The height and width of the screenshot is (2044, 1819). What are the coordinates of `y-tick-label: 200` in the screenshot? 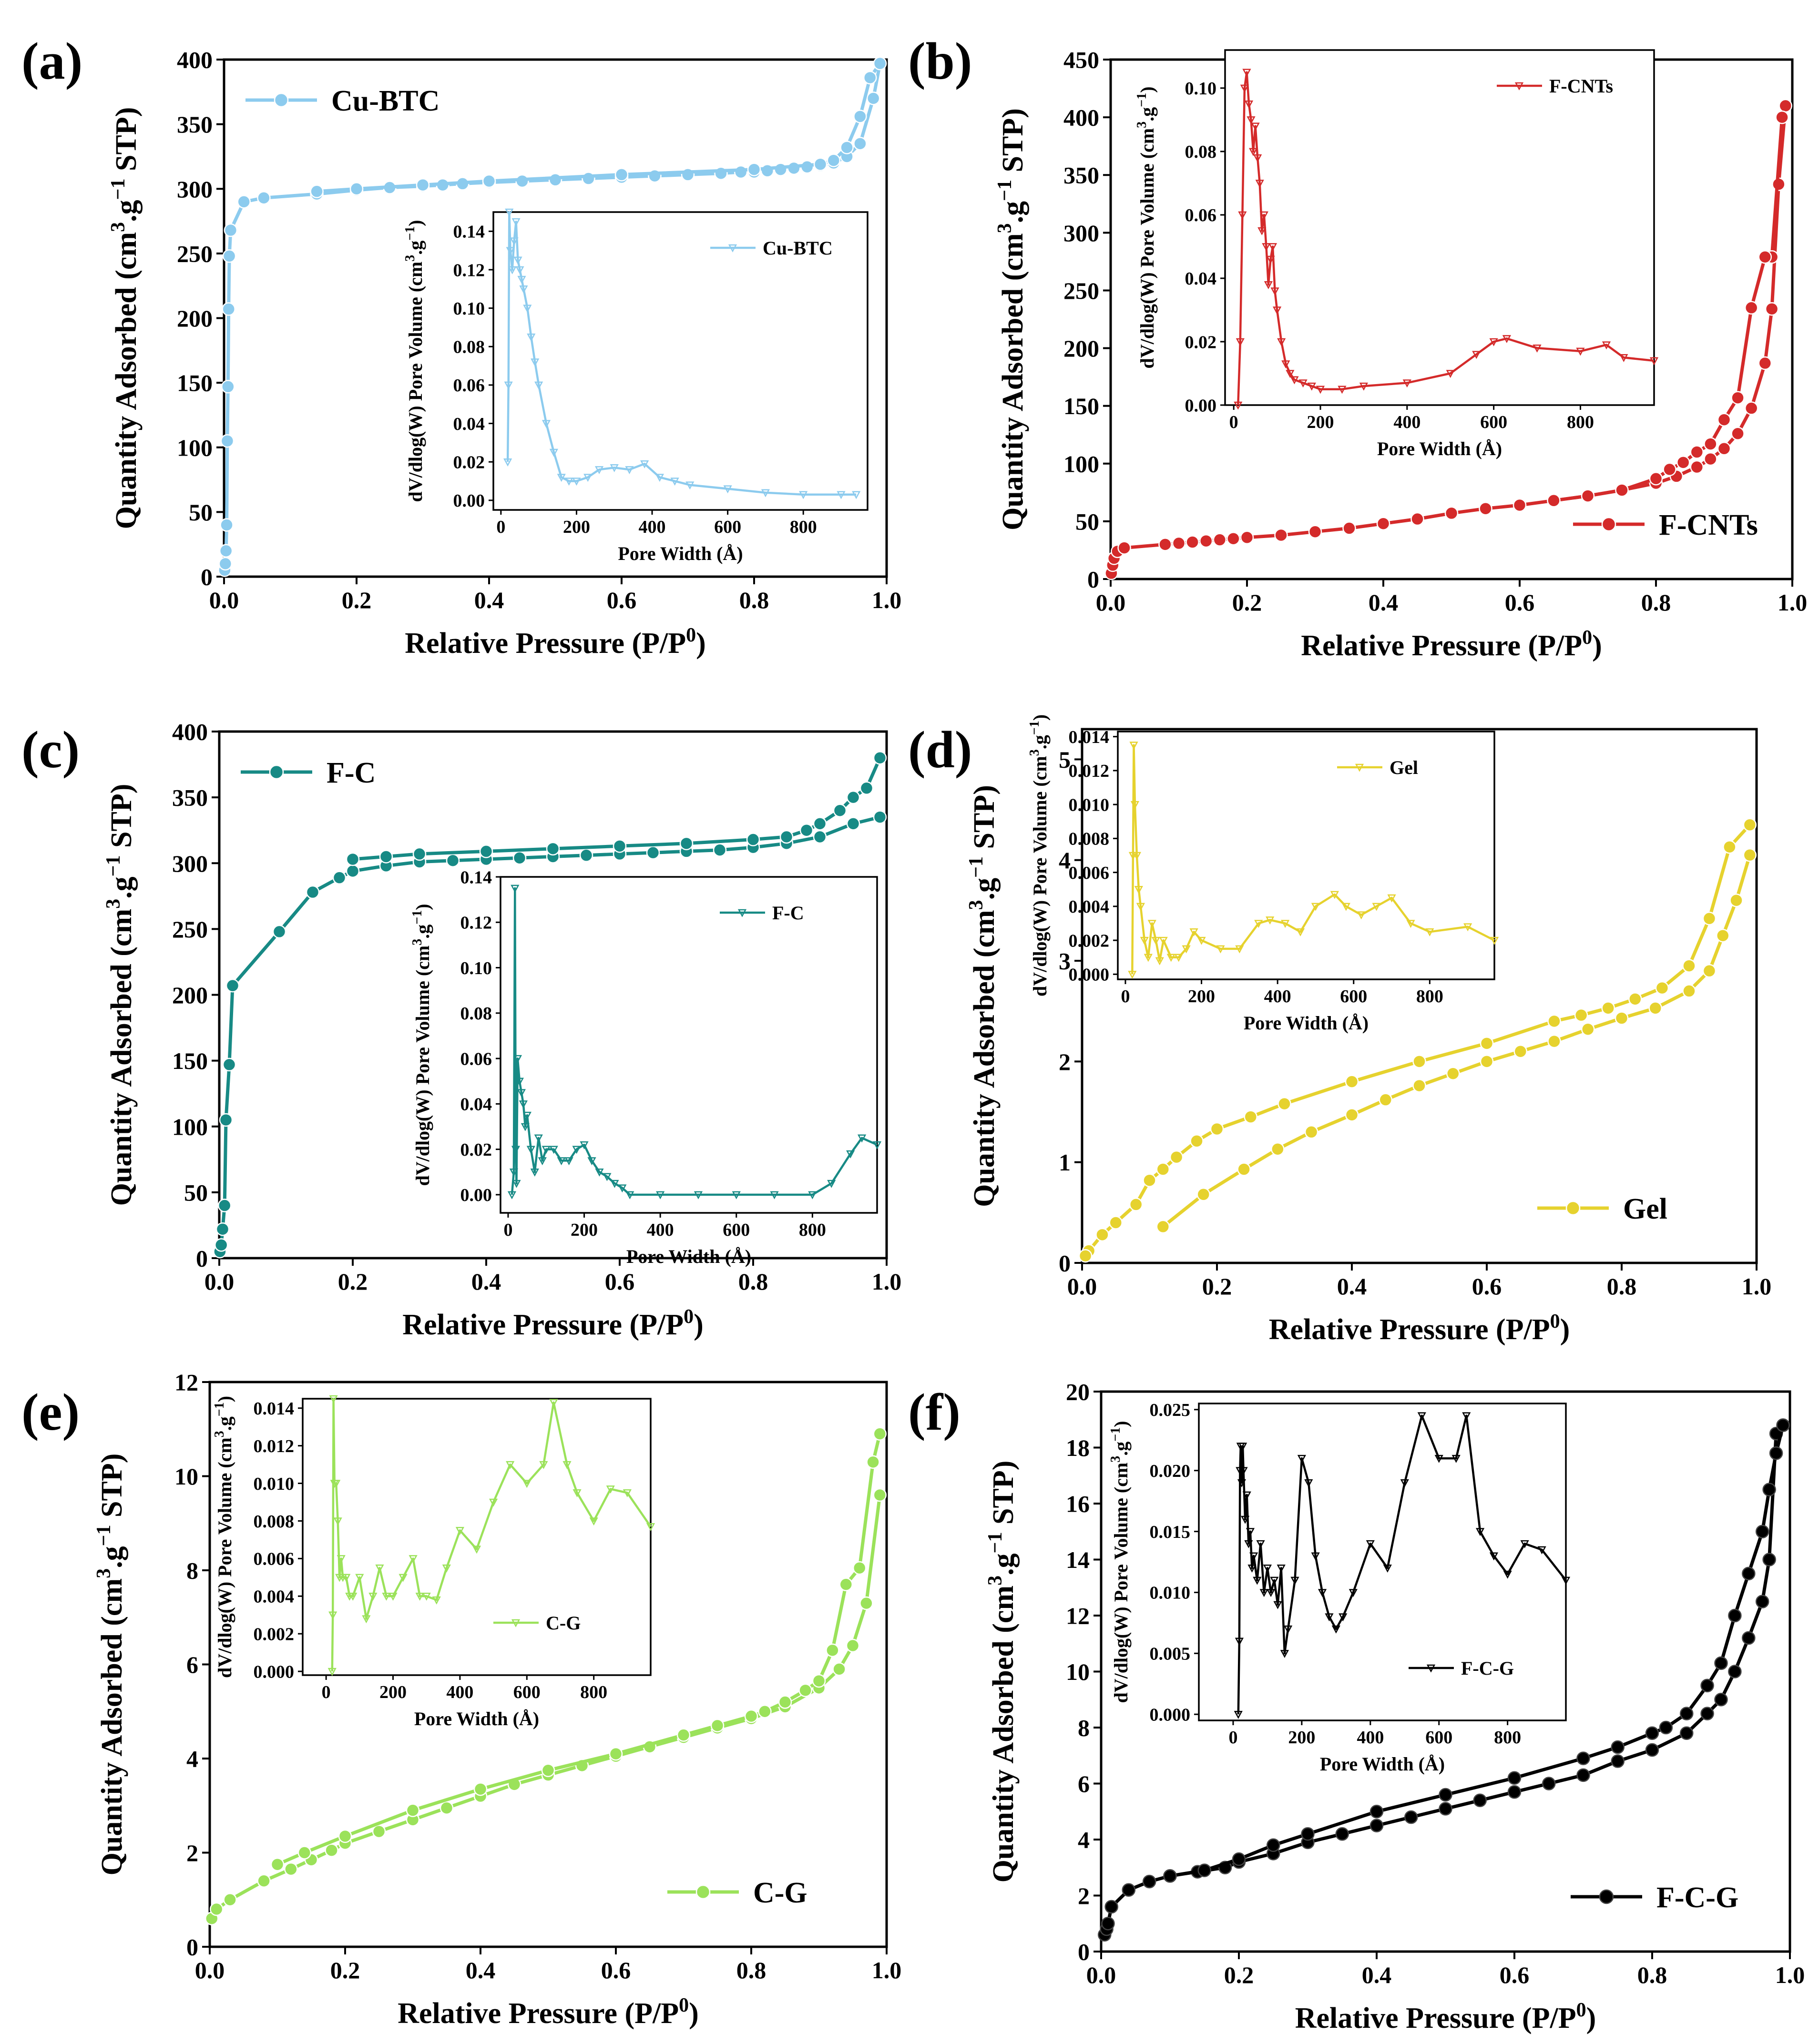 It's located at (1081, 348).